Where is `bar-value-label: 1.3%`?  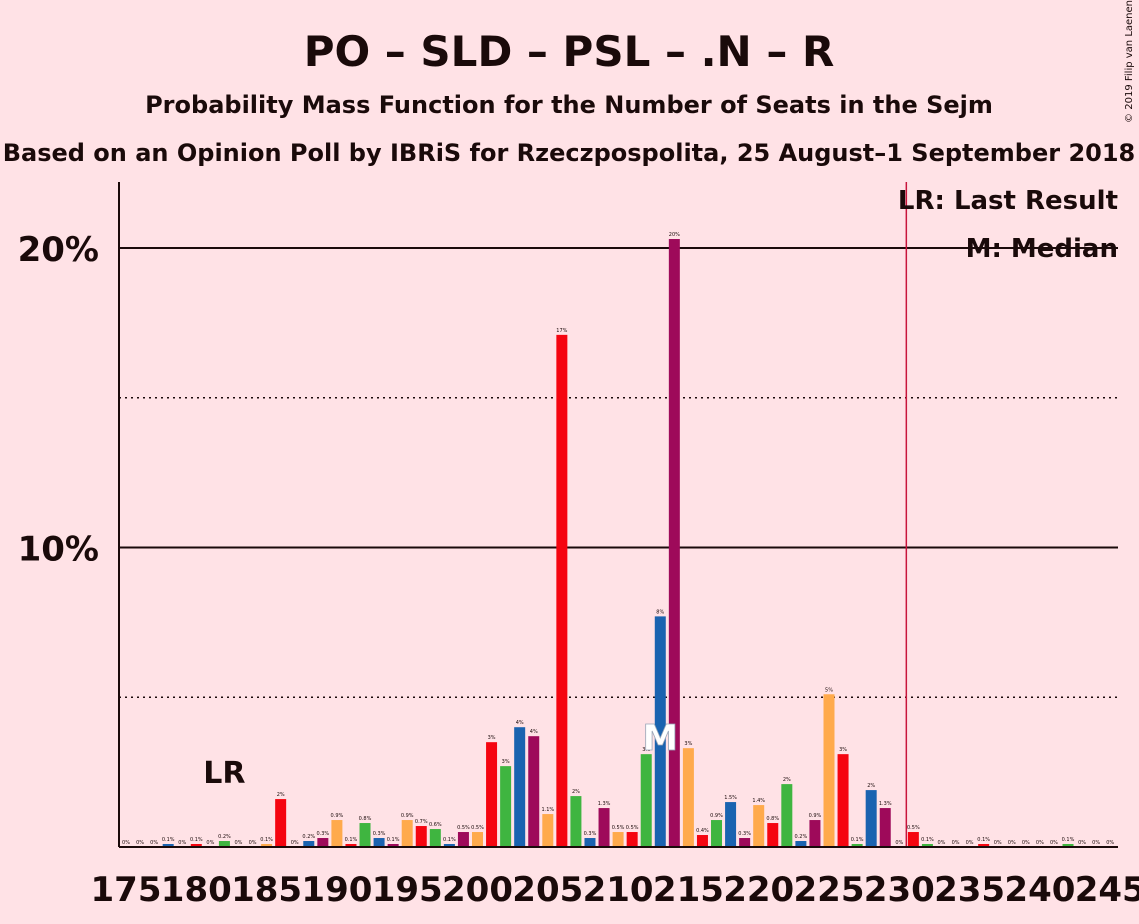 bar-value-label: 1.3% is located at coordinates (604, 804).